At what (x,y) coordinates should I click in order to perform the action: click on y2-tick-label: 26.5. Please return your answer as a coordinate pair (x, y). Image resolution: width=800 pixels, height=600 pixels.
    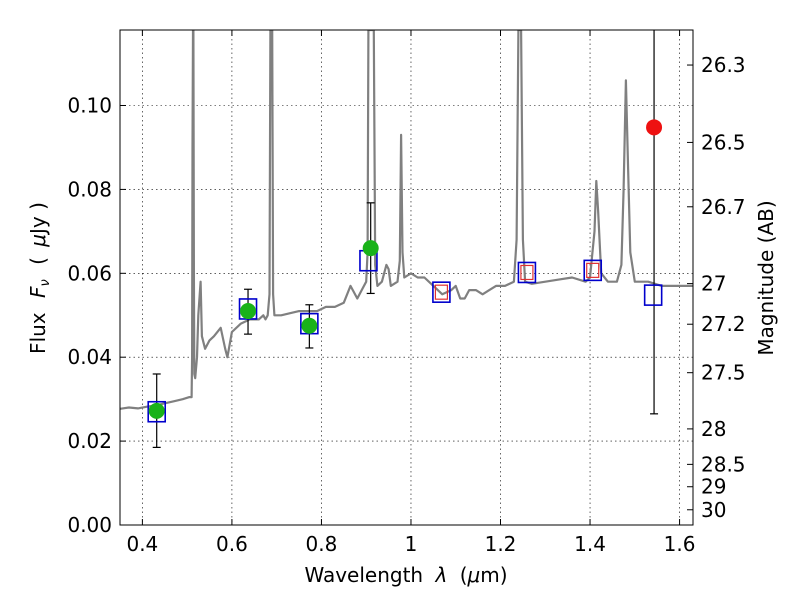
    Looking at the image, I should click on (723, 142).